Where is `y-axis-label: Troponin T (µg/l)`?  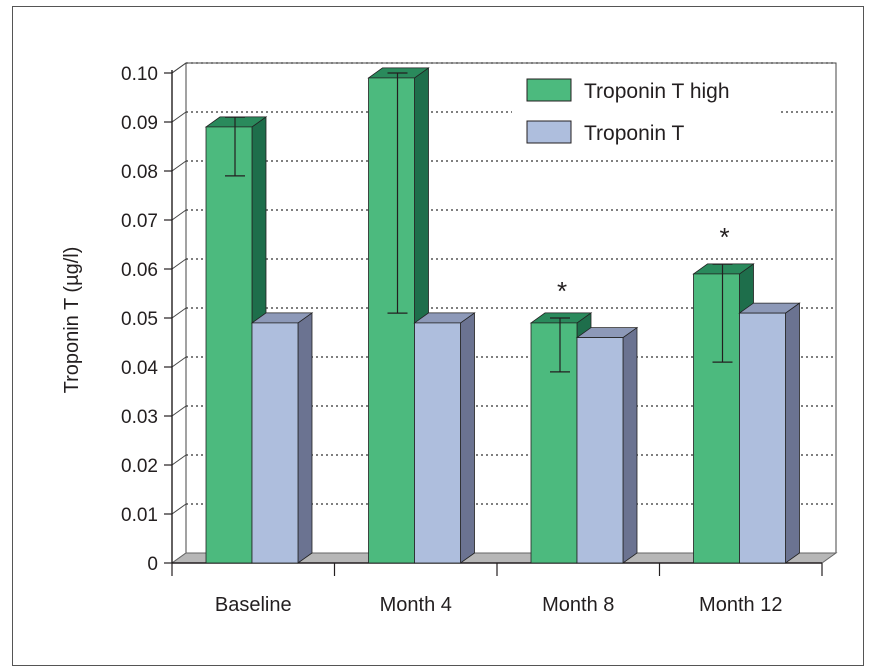
y-axis-label: Troponin T (µg/l) is located at coordinates (72, 320).